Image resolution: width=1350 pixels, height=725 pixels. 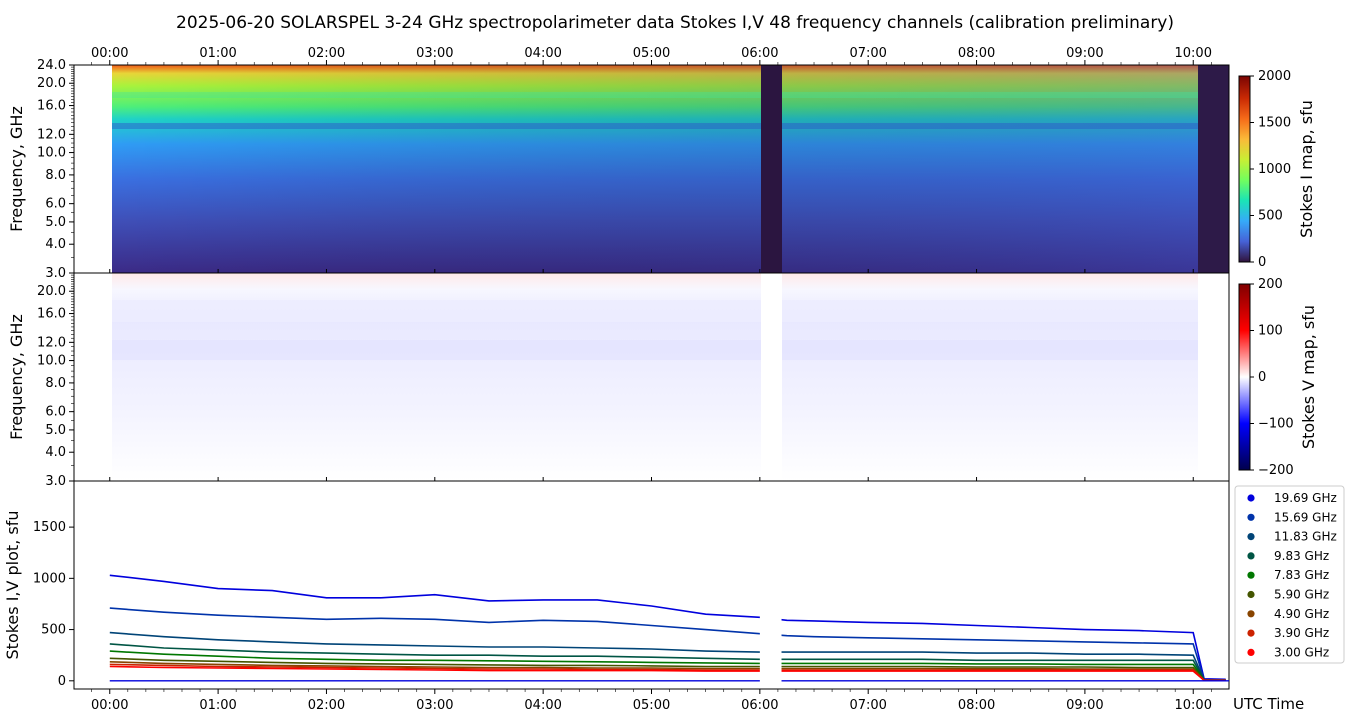 What do you see at coordinates (1274, 76) in the screenshot?
I see `colorbar-tick-label: 2000` at bounding box center [1274, 76].